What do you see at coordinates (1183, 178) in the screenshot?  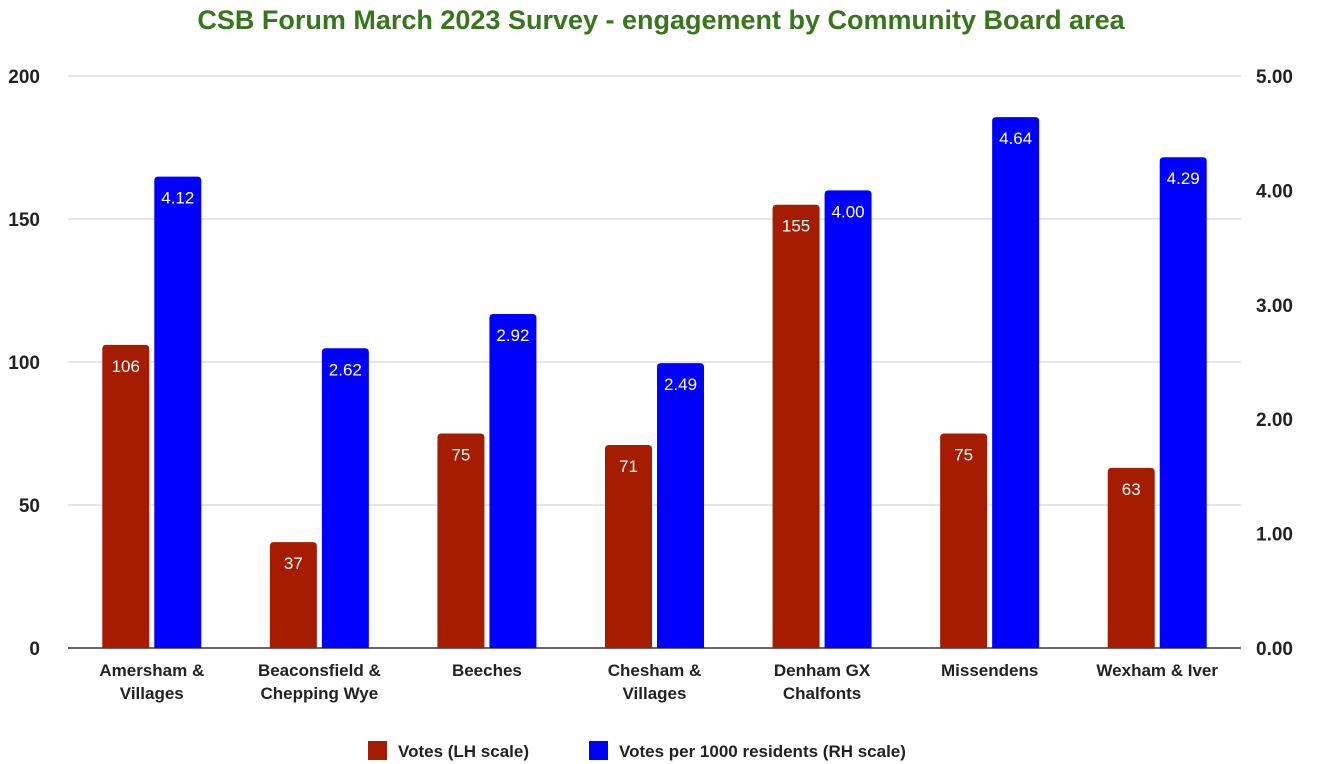 I see `votes-per-1000-data-label: 4.29` at bounding box center [1183, 178].